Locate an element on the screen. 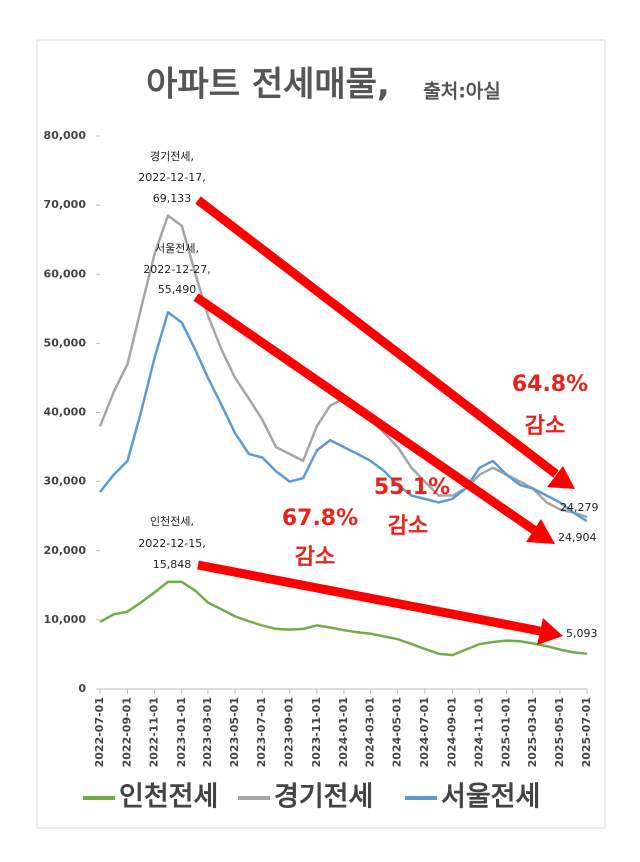 Image resolution: width=640 pixels, height=862 pixels. x-tick-label: 2024-03-01 is located at coordinates (370, 732).